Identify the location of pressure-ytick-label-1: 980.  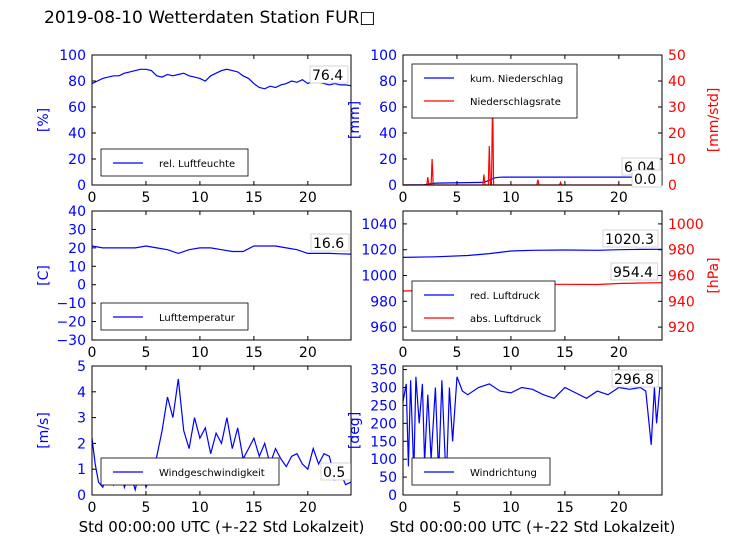
(383, 302).